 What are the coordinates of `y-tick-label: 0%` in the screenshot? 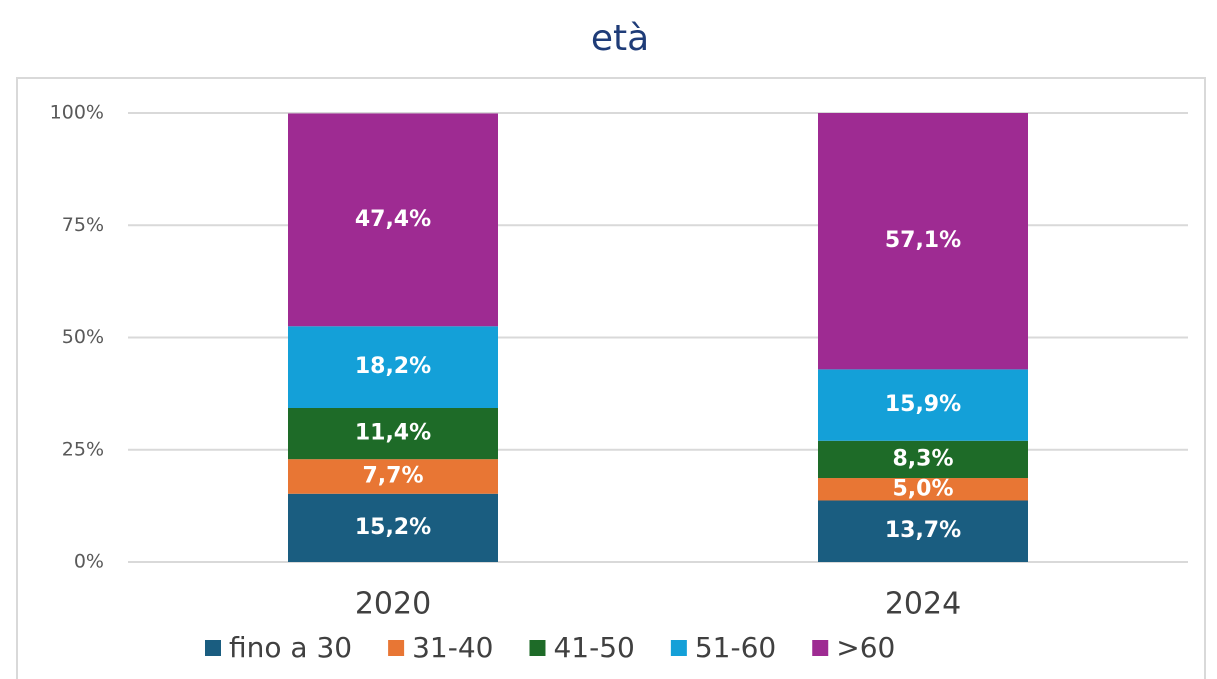 It's located at (89, 562).